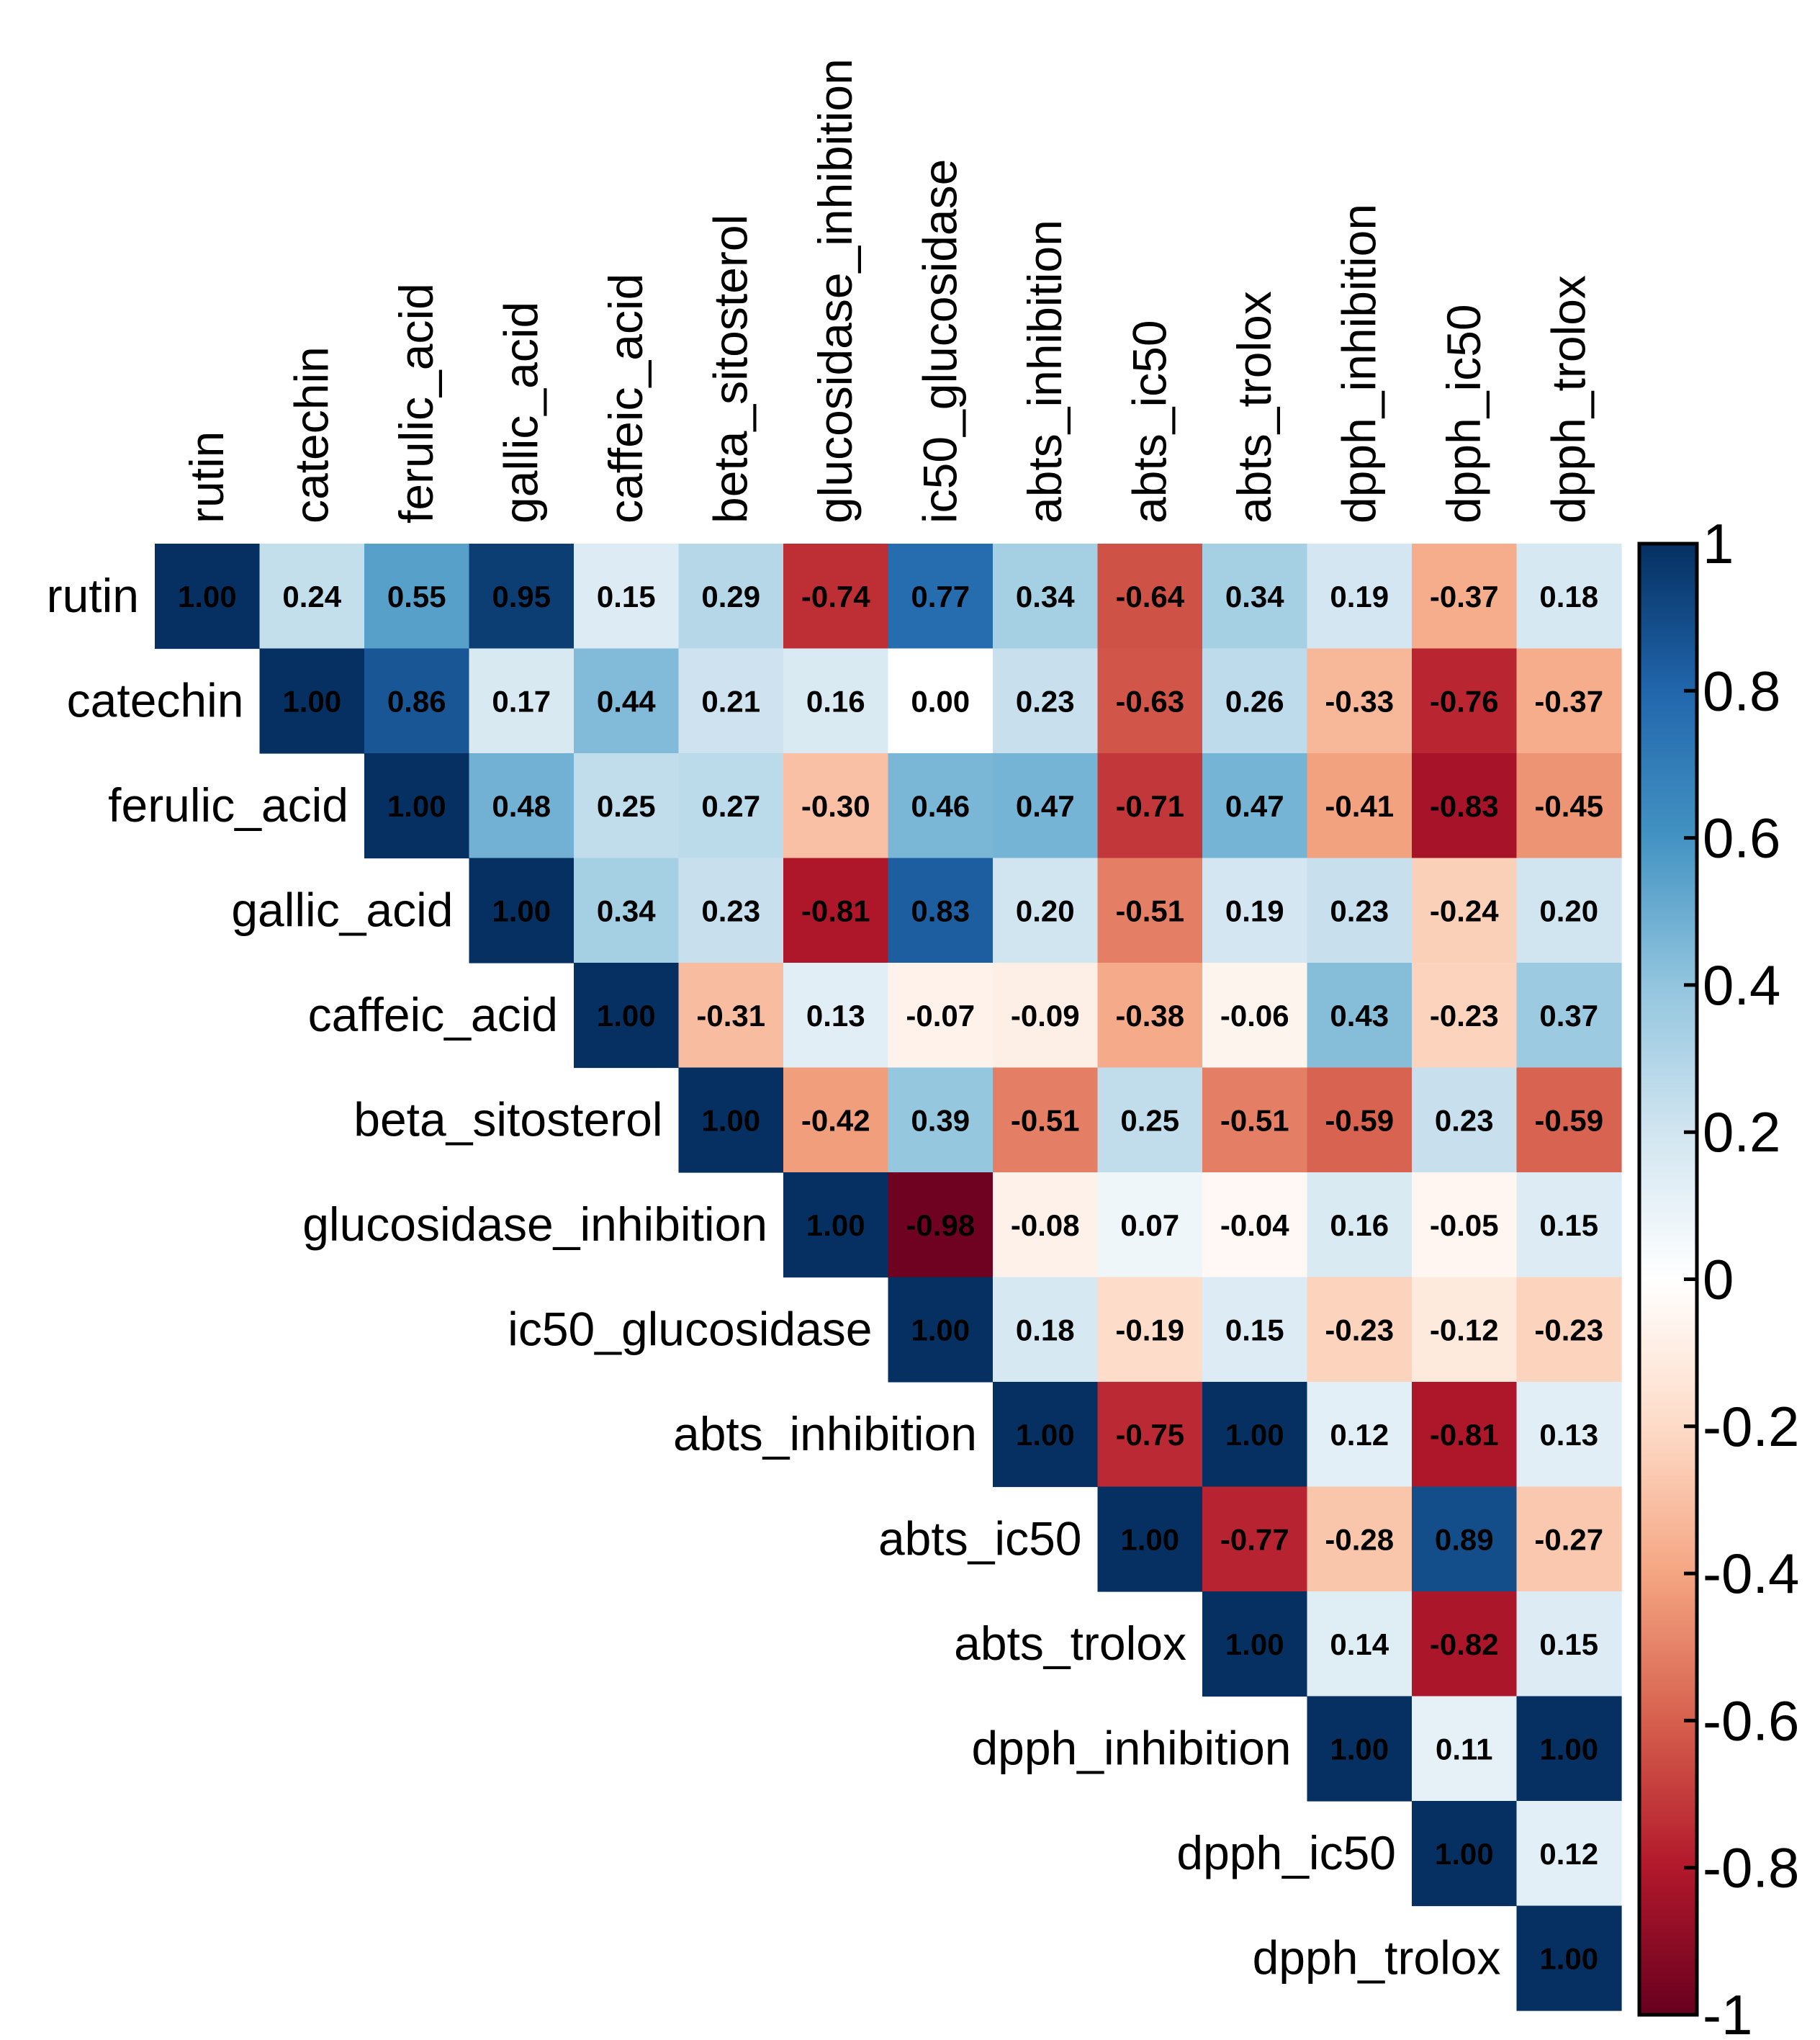 This screenshot has height=2040, width=1820. Describe the element at coordinates (155, 700) in the screenshot. I see `row-label-catechin: catechin` at that location.